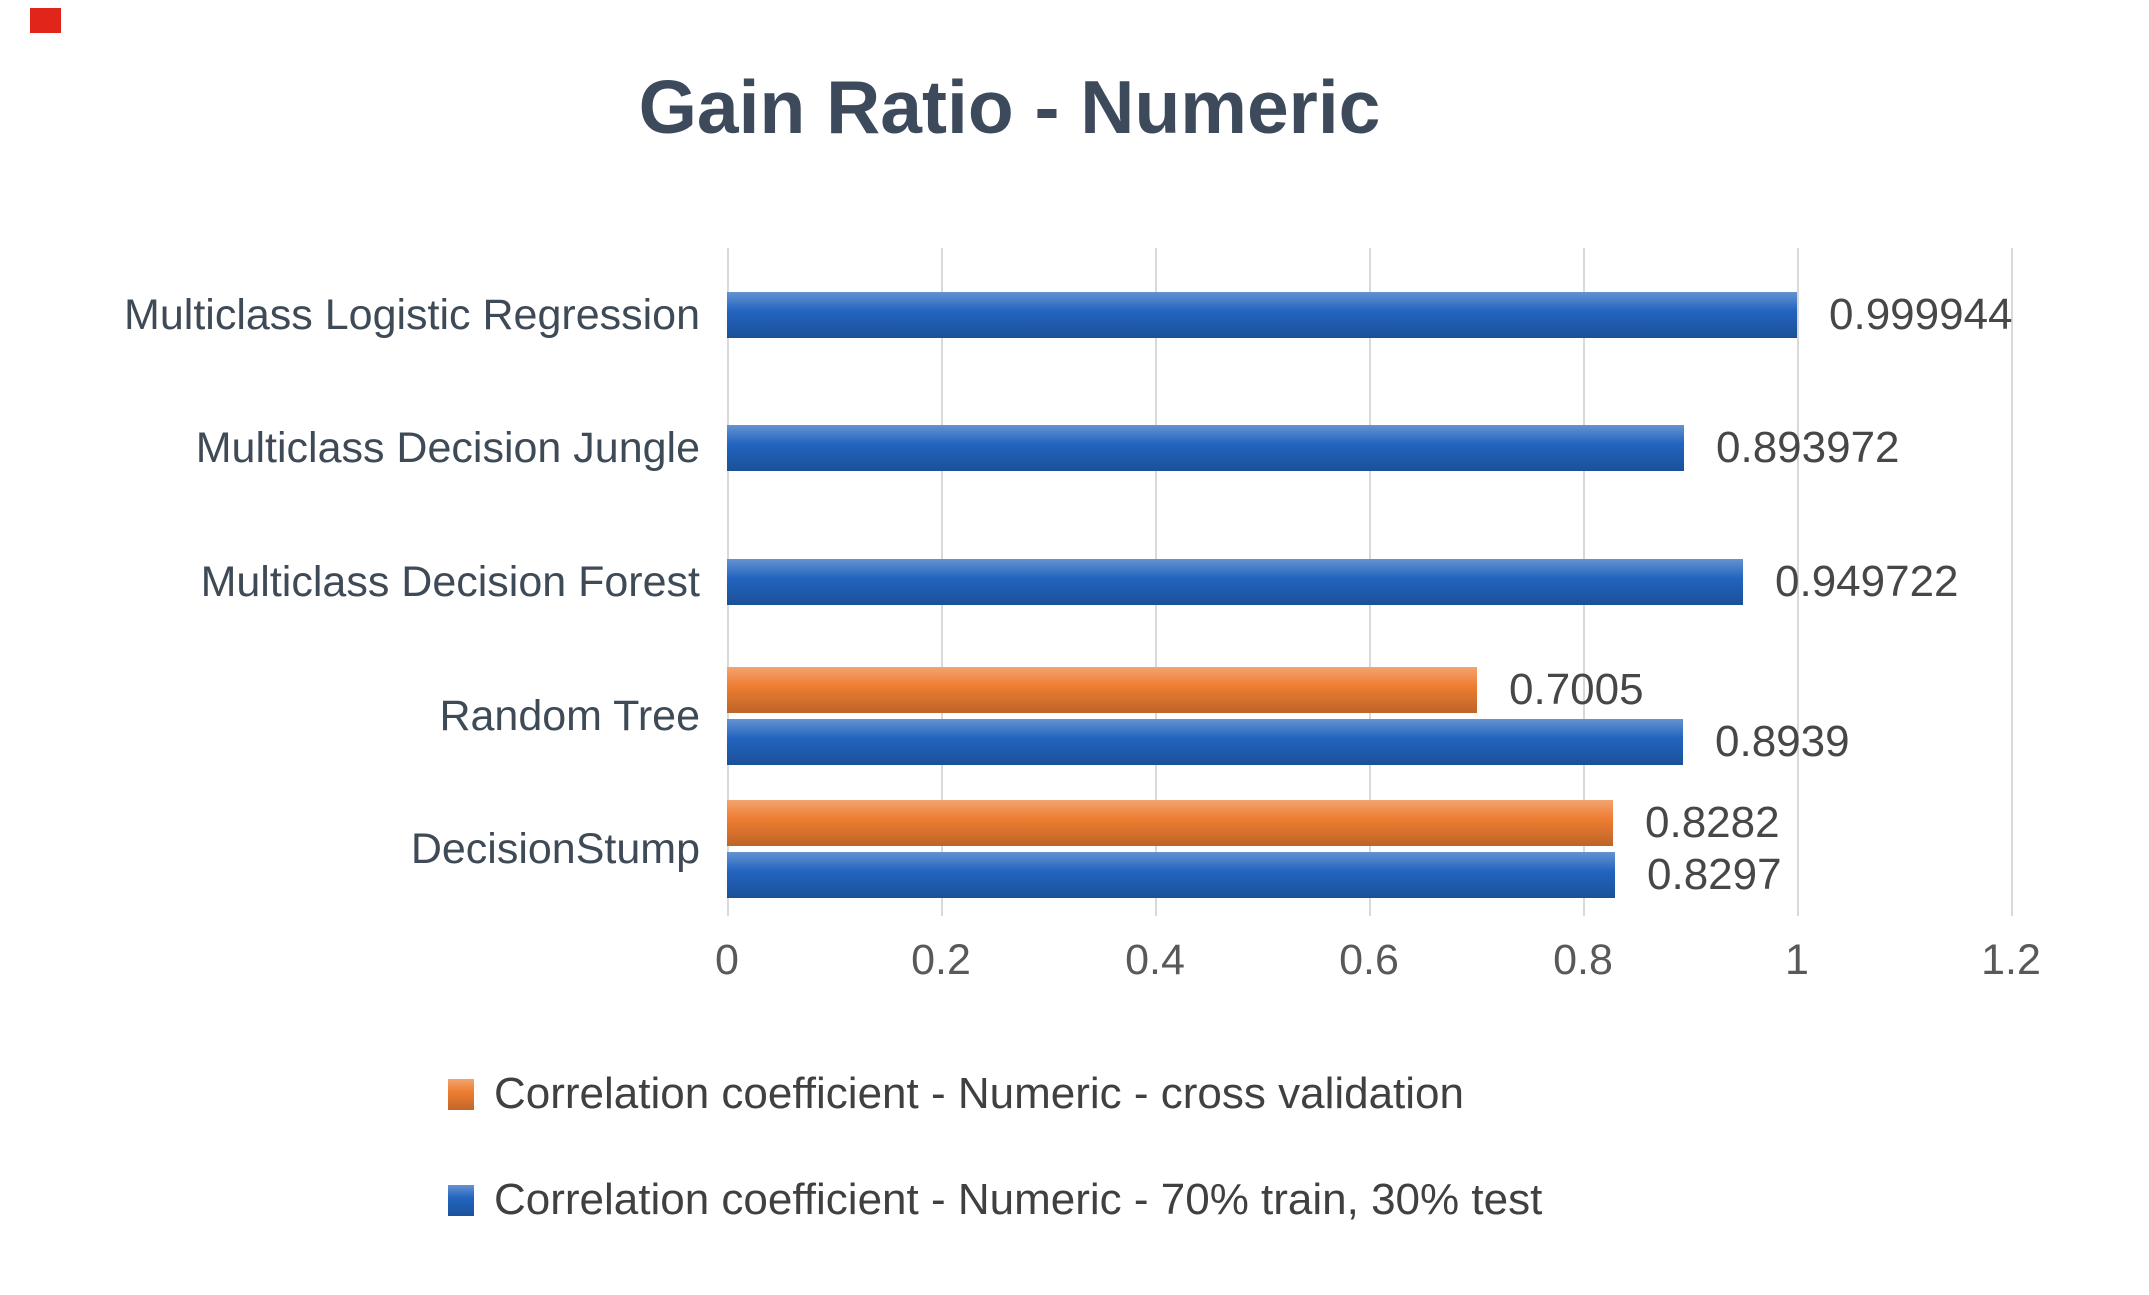  Describe the element at coordinates (1797, 960) in the screenshot. I see `x-tick-label: 1` at that location.